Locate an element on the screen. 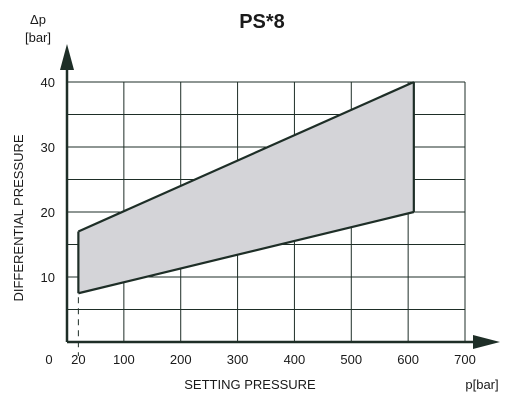 This screenshot has height=394, width=507. x-tick-label-500: 500 is located at coordinates (351, 359).